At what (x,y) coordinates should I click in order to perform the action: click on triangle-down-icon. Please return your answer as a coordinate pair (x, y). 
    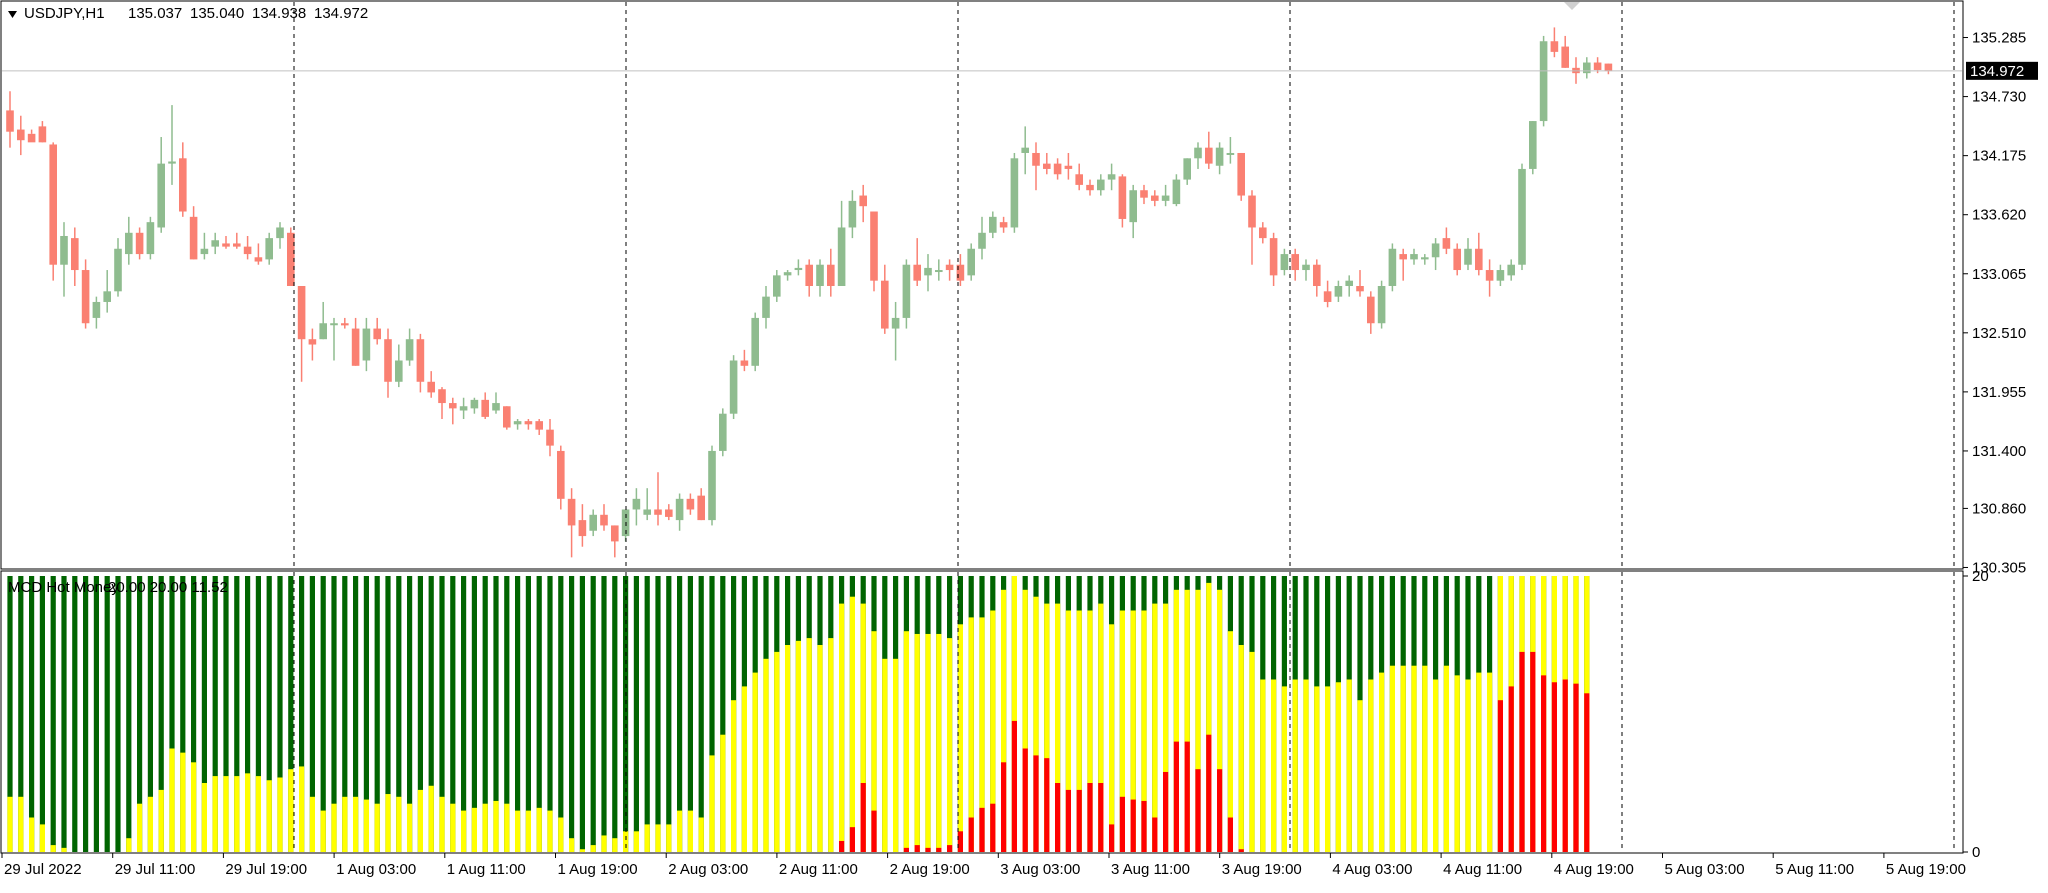
    Looking at the image, I should click on (12, 14).